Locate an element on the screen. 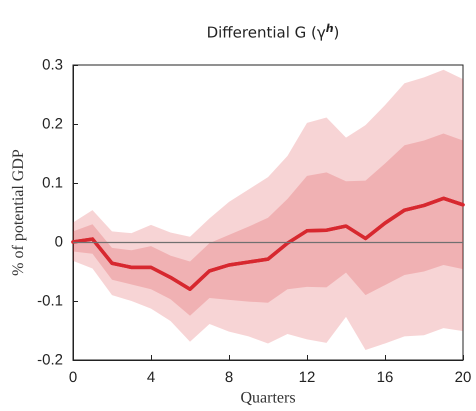  x-tick-label: 8 is located at coordinates (229, 377).